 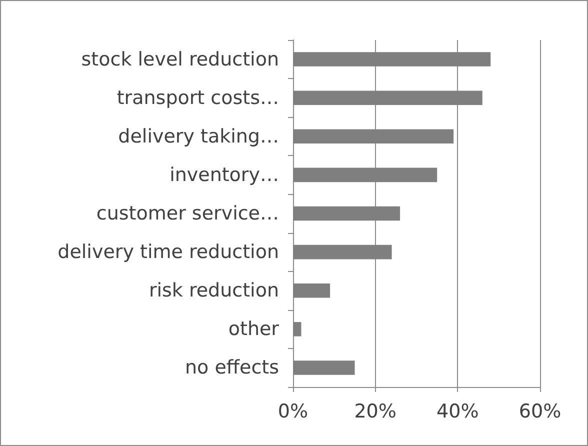 I want to click on y-tick-label: other, so click(x=254, y=329).